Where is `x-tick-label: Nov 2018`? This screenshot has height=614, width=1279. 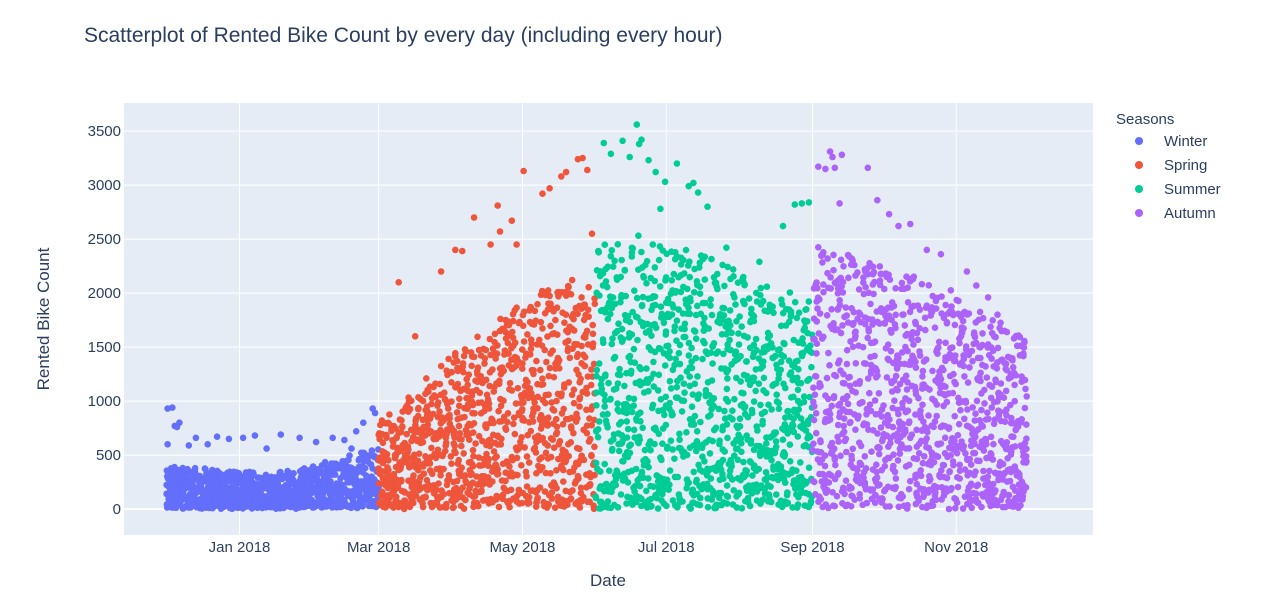
x-tick-label: Nov 2018 is located at coordinates (956, 547).